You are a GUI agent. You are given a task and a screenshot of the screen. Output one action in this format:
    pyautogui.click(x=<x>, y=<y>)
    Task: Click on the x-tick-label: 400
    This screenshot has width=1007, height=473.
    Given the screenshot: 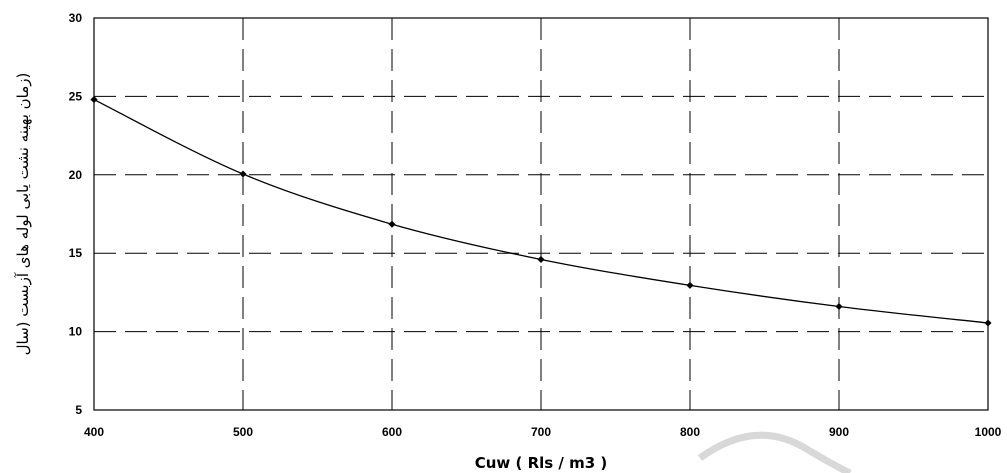 What is the action you would take?
    pyautogui.click(x=94, y=432)
    